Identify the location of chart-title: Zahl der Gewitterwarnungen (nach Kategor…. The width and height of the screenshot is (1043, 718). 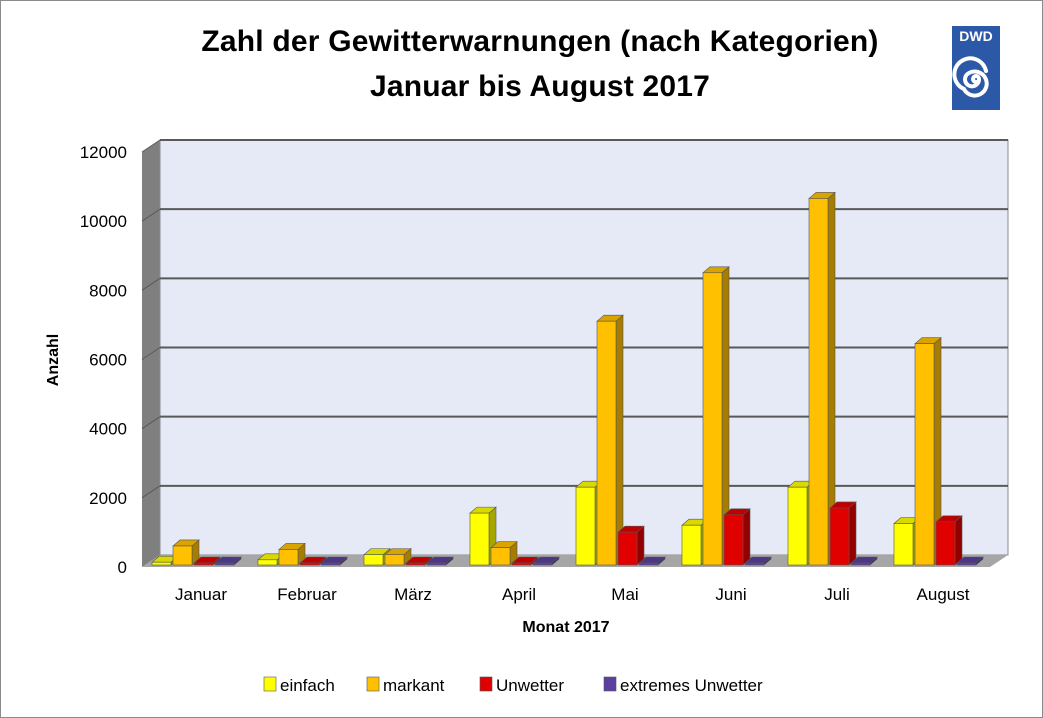
(540, 41).